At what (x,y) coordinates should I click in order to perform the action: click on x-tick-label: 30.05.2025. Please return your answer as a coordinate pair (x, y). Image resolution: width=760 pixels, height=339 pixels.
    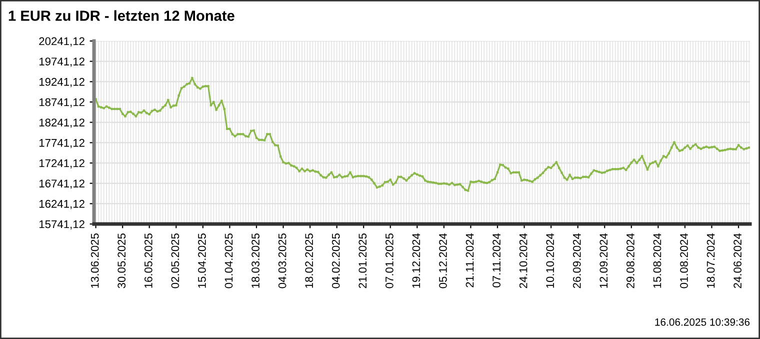
    Looking at the image, I should click on (122, 260).